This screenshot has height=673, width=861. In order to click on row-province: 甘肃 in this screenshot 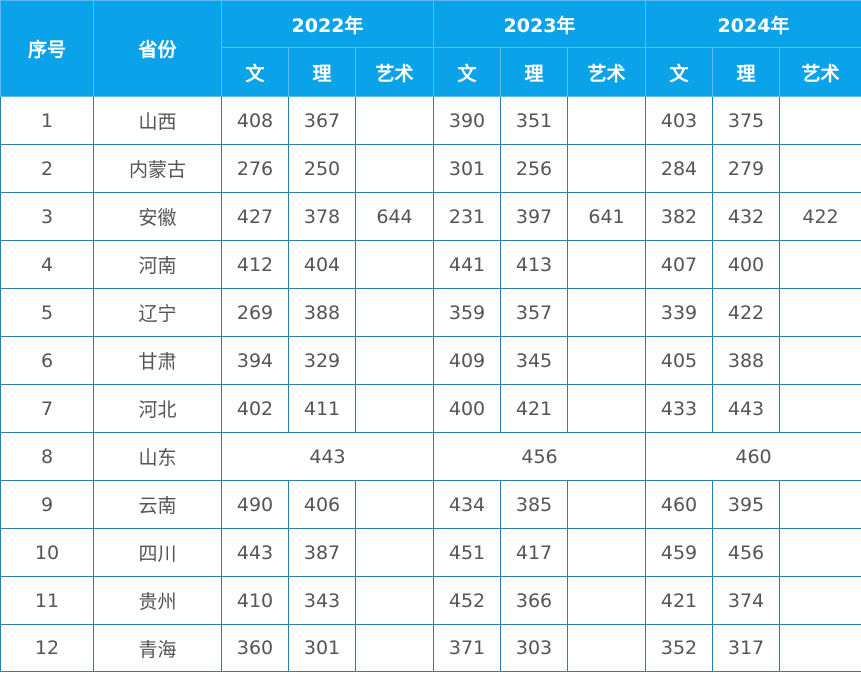, I will do `click(157, 360)`.